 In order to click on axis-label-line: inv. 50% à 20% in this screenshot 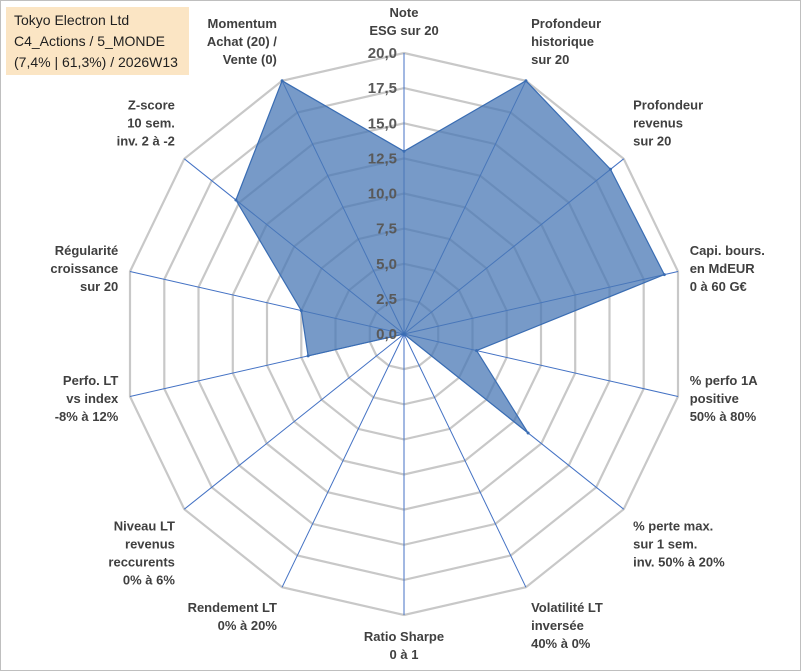, I will do `click(679, 562)`.